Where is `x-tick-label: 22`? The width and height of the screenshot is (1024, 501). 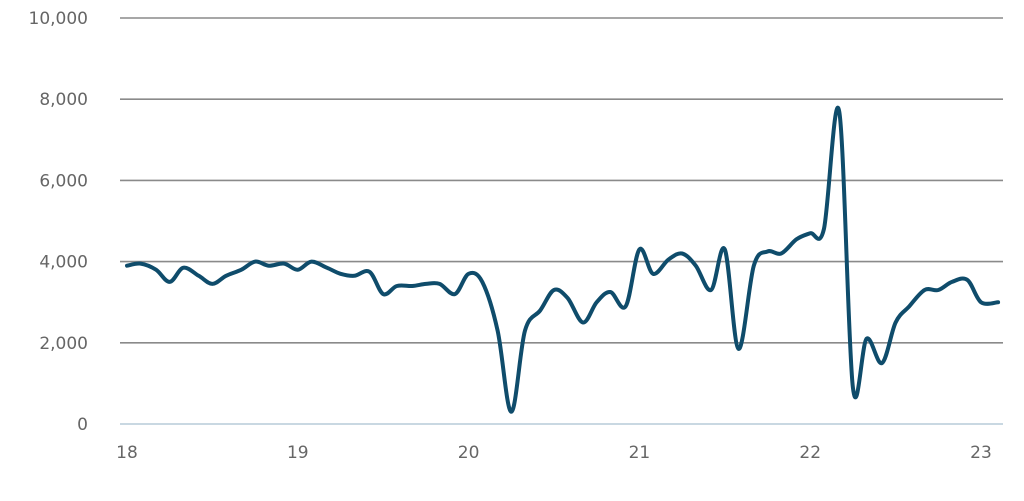 x-tick-label: 22 is located at coordinates (810, 453).